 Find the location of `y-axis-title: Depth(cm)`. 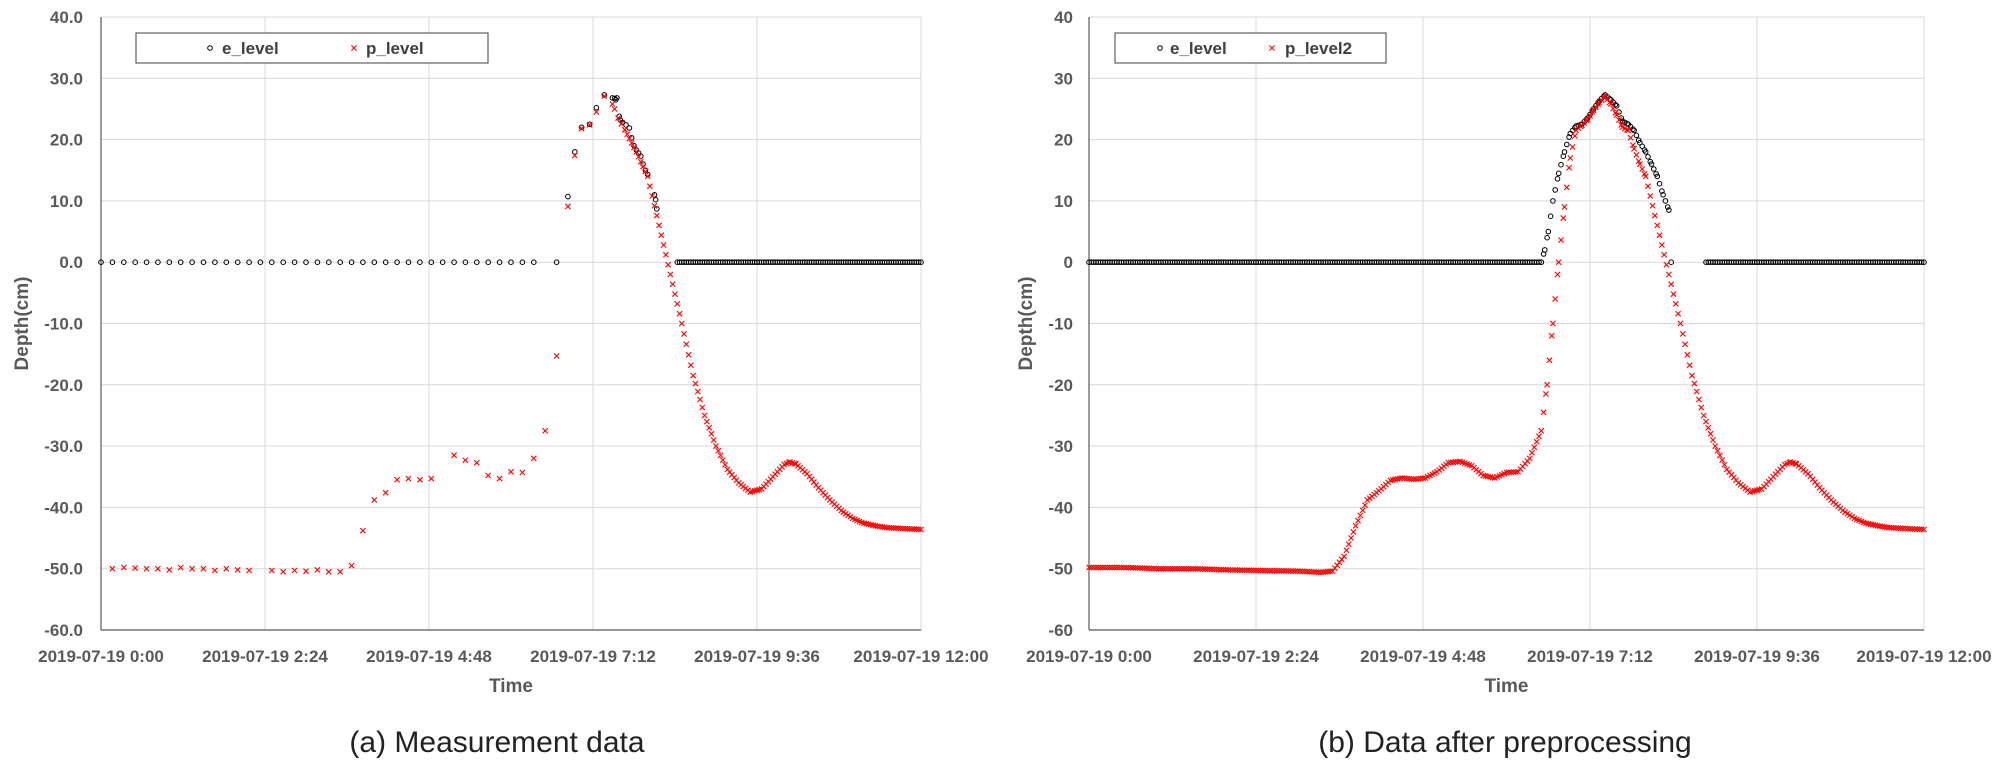

y-axis-title: Depth(cm) is located at coordinates (22, 324).